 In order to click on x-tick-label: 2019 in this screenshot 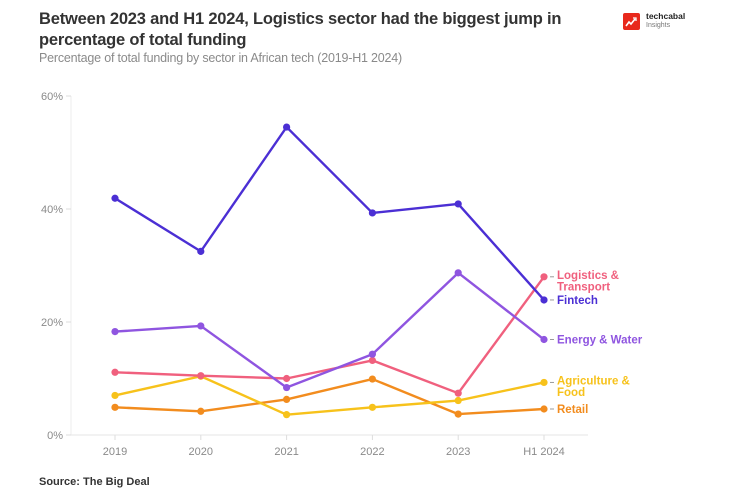, I will do `click(115, 452)`.